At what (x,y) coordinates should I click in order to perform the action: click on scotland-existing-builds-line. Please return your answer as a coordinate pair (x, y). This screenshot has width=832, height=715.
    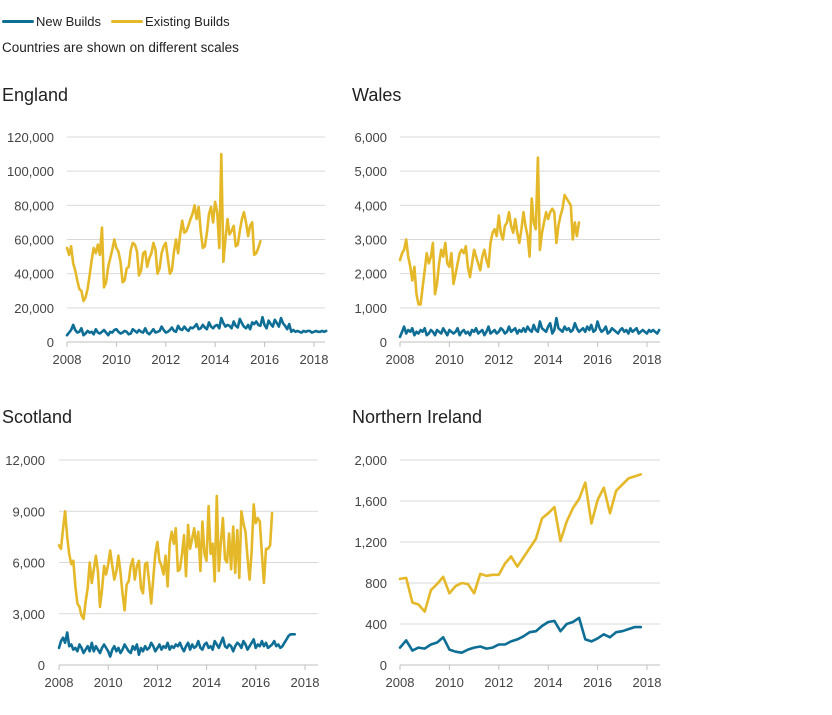
    Looking at the image, I should click on (165, 557).